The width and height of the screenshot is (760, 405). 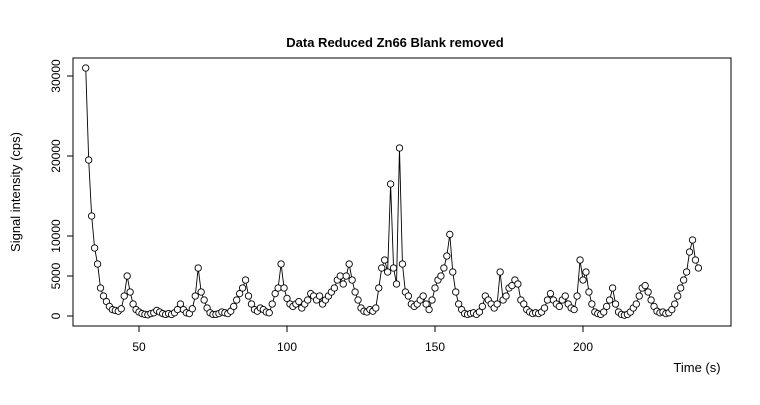 What do you see at coordinates (56, 156) in the screenshot?
I see `y-tick-label: 20000` at bounding box center [56, 156].